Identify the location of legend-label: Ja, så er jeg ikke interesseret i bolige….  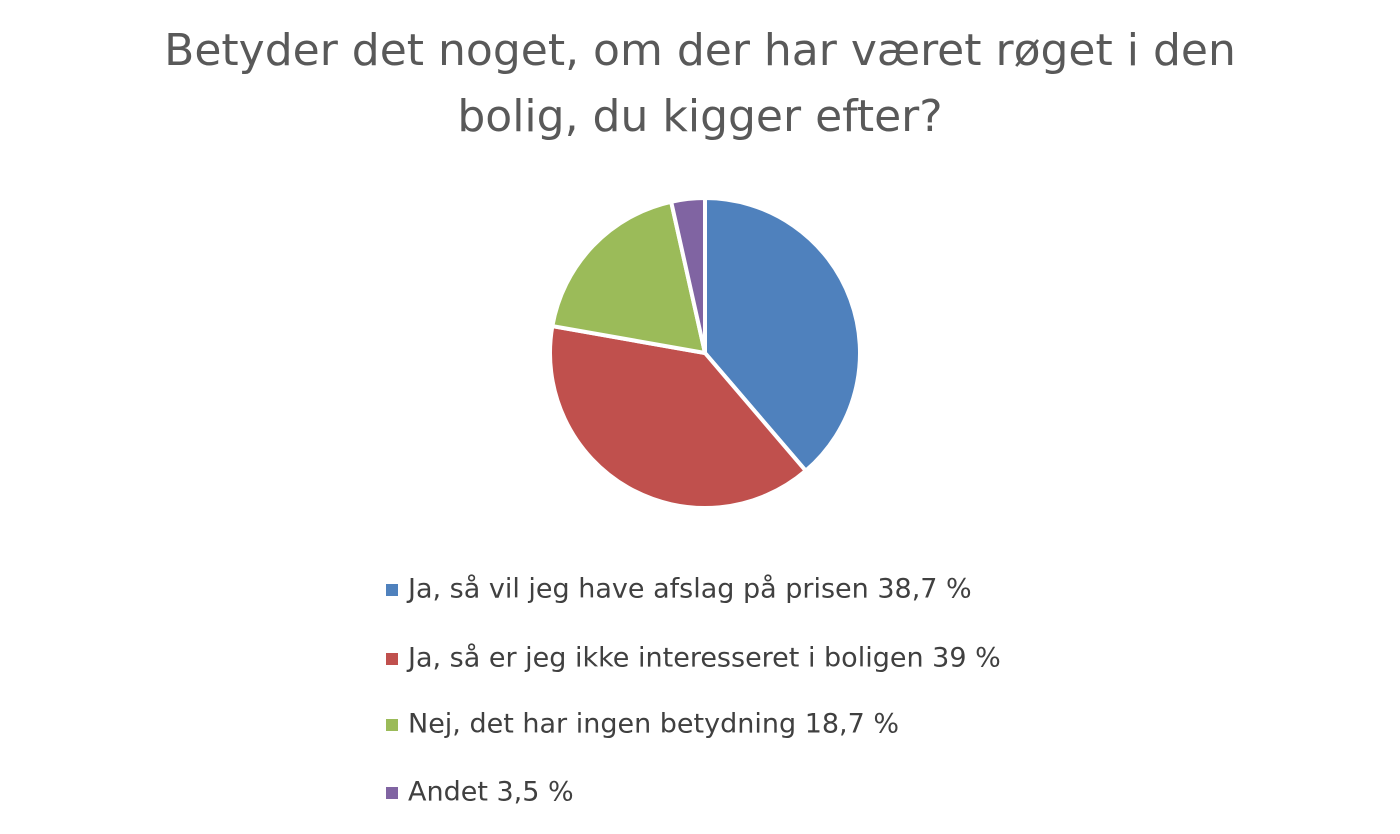
(703, 658).